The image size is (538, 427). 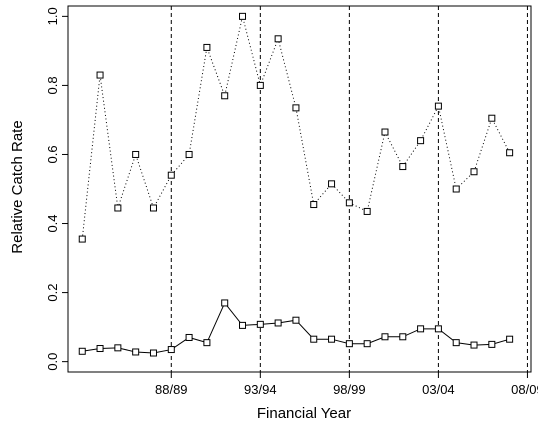 I want to click on y-tick-label: 0.2, so click(x=52, y=293).